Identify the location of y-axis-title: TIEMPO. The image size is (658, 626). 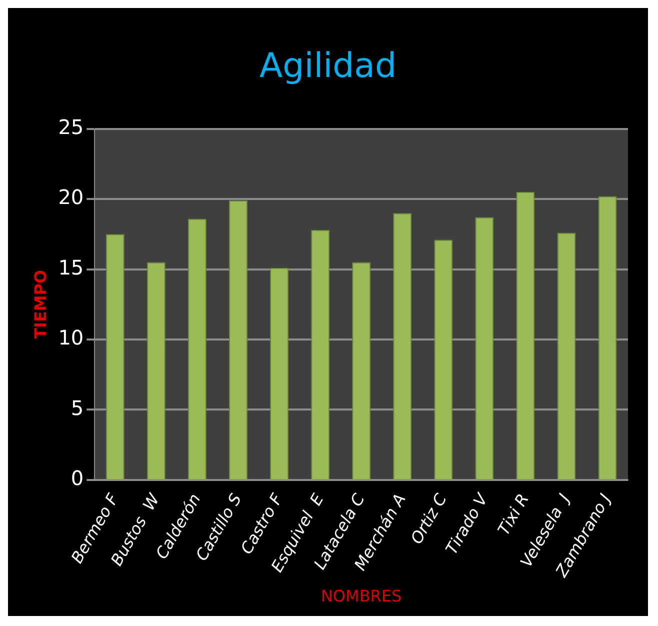
(40, 304).